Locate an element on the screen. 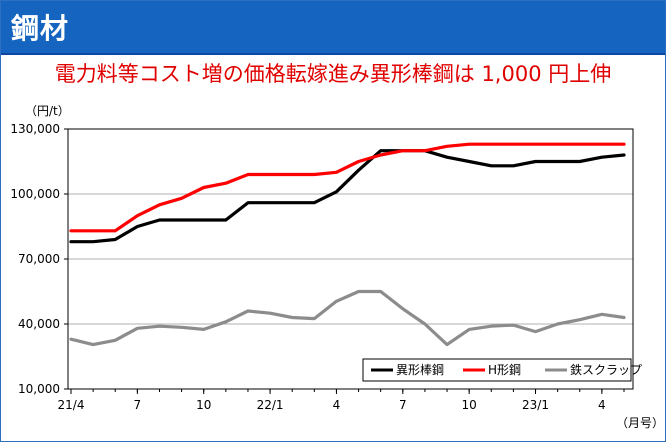 The image size is (666, 442). y-tick-label: 40,000 is located at coordinates (39, 324).